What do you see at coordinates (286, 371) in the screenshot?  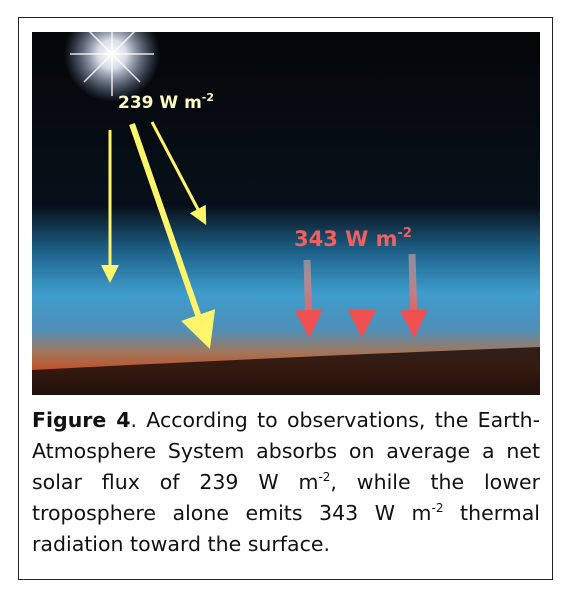 I see `earth-edge` at bounding box center [286, 371].